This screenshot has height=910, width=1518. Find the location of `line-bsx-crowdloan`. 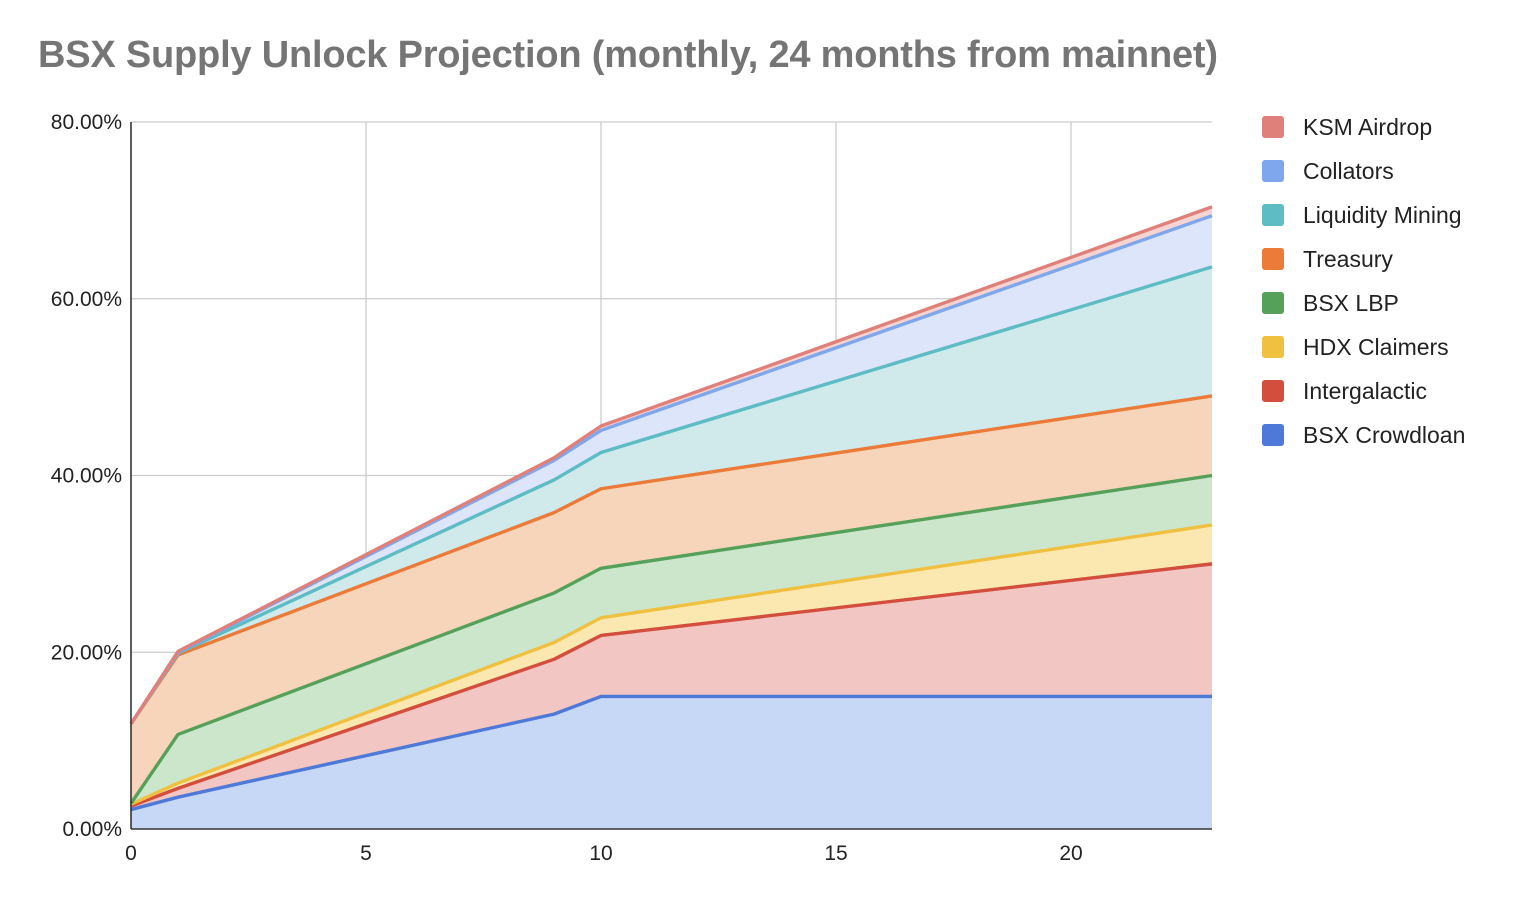

line-bsx-crowdloan is located at coordinates (671, 753).